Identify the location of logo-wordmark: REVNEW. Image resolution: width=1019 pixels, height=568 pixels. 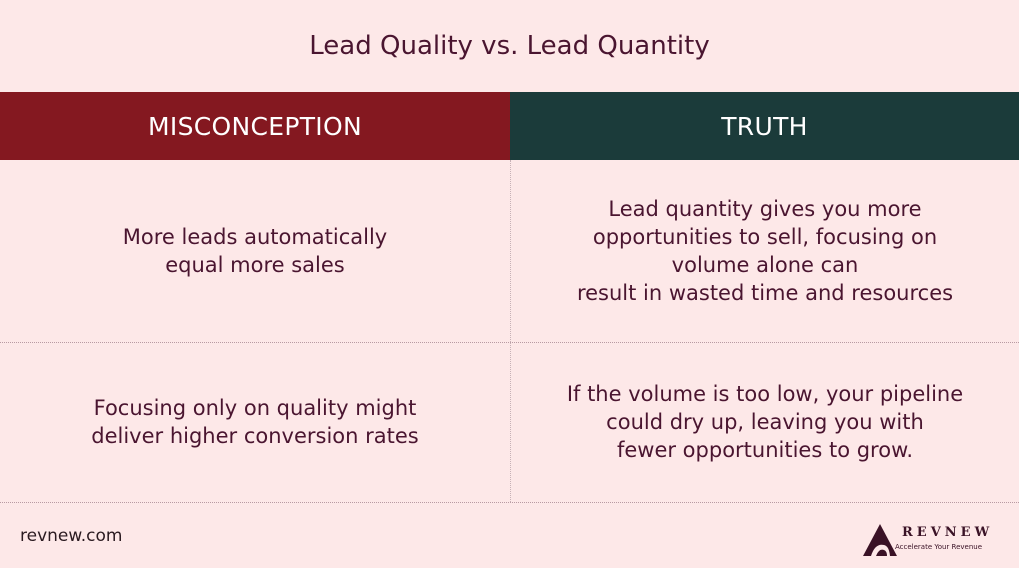
(948, 532).